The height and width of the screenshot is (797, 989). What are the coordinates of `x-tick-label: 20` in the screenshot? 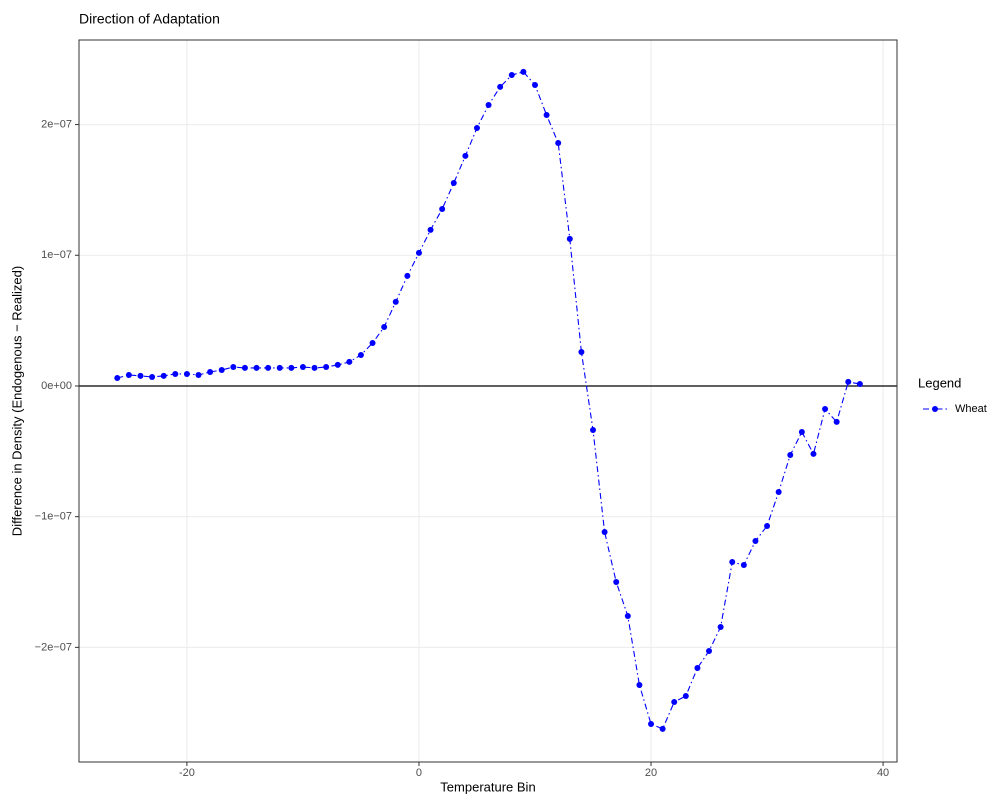 It's located at (651, 773).